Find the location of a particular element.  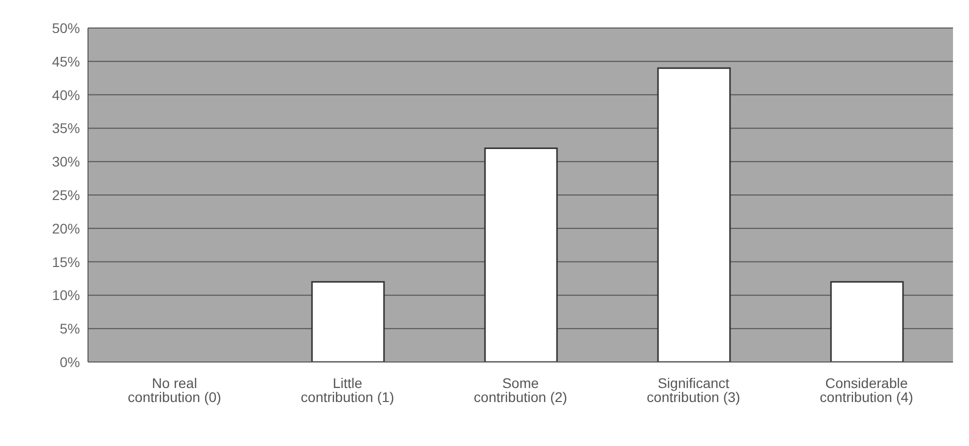

x-tick-label: Significanct contribution (3) is located at coordinates (693, 389).